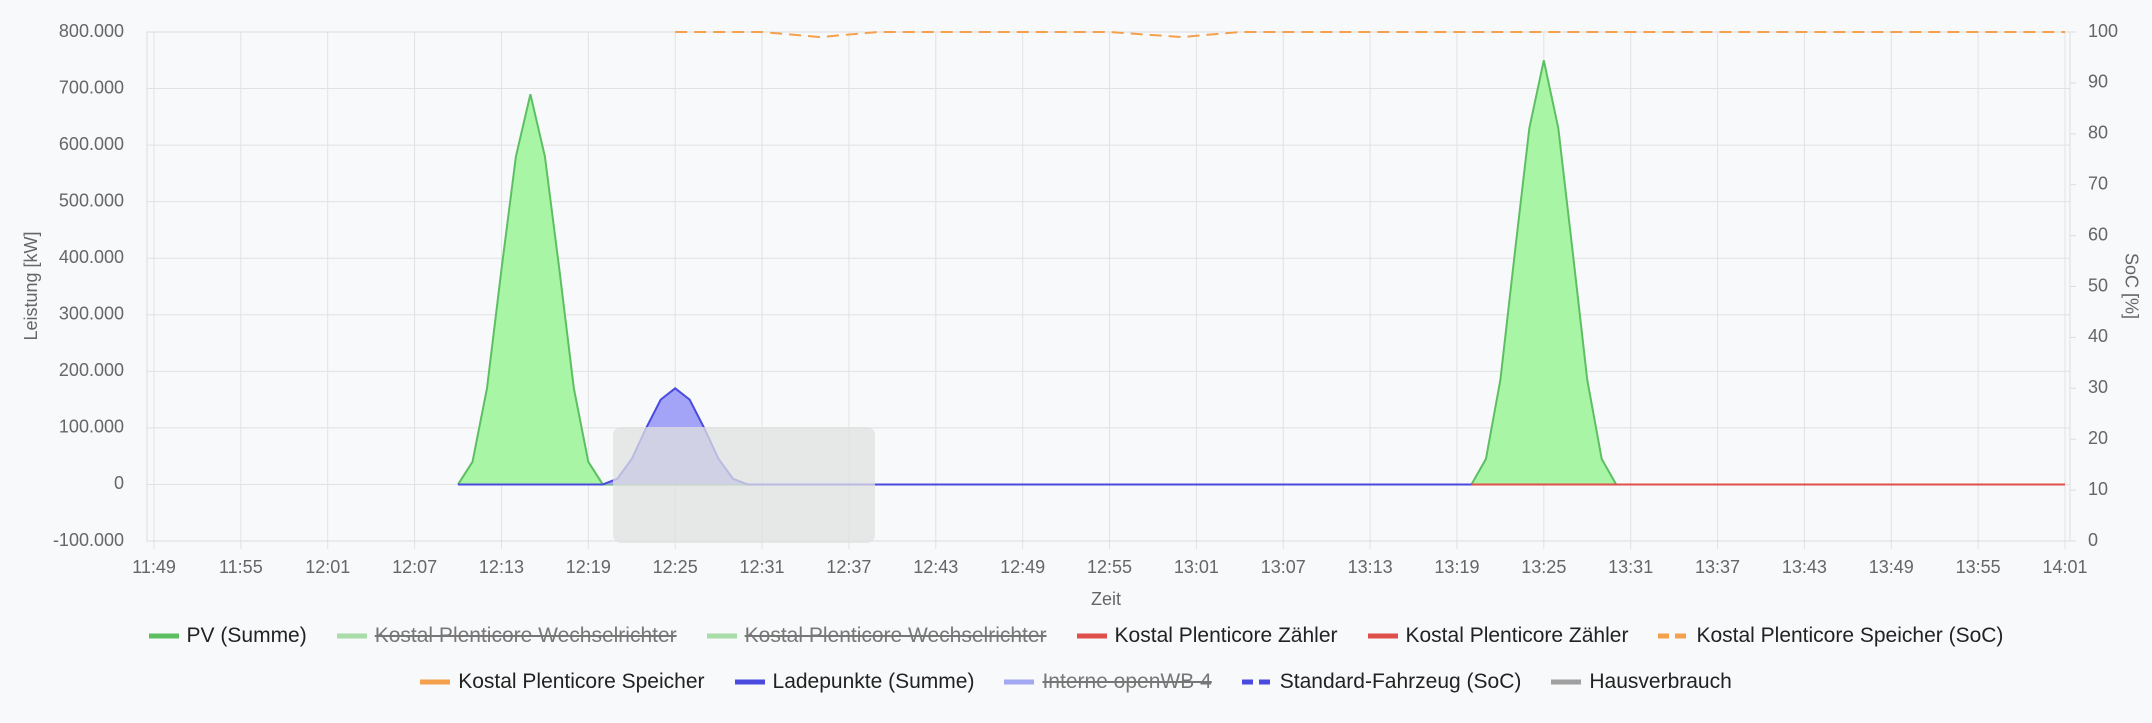 This screenshot has height=723, width=2152. Describe the element at coordinates (1804, 567) in the screenshot. I see `x-tick-label: 13:43` at that location.